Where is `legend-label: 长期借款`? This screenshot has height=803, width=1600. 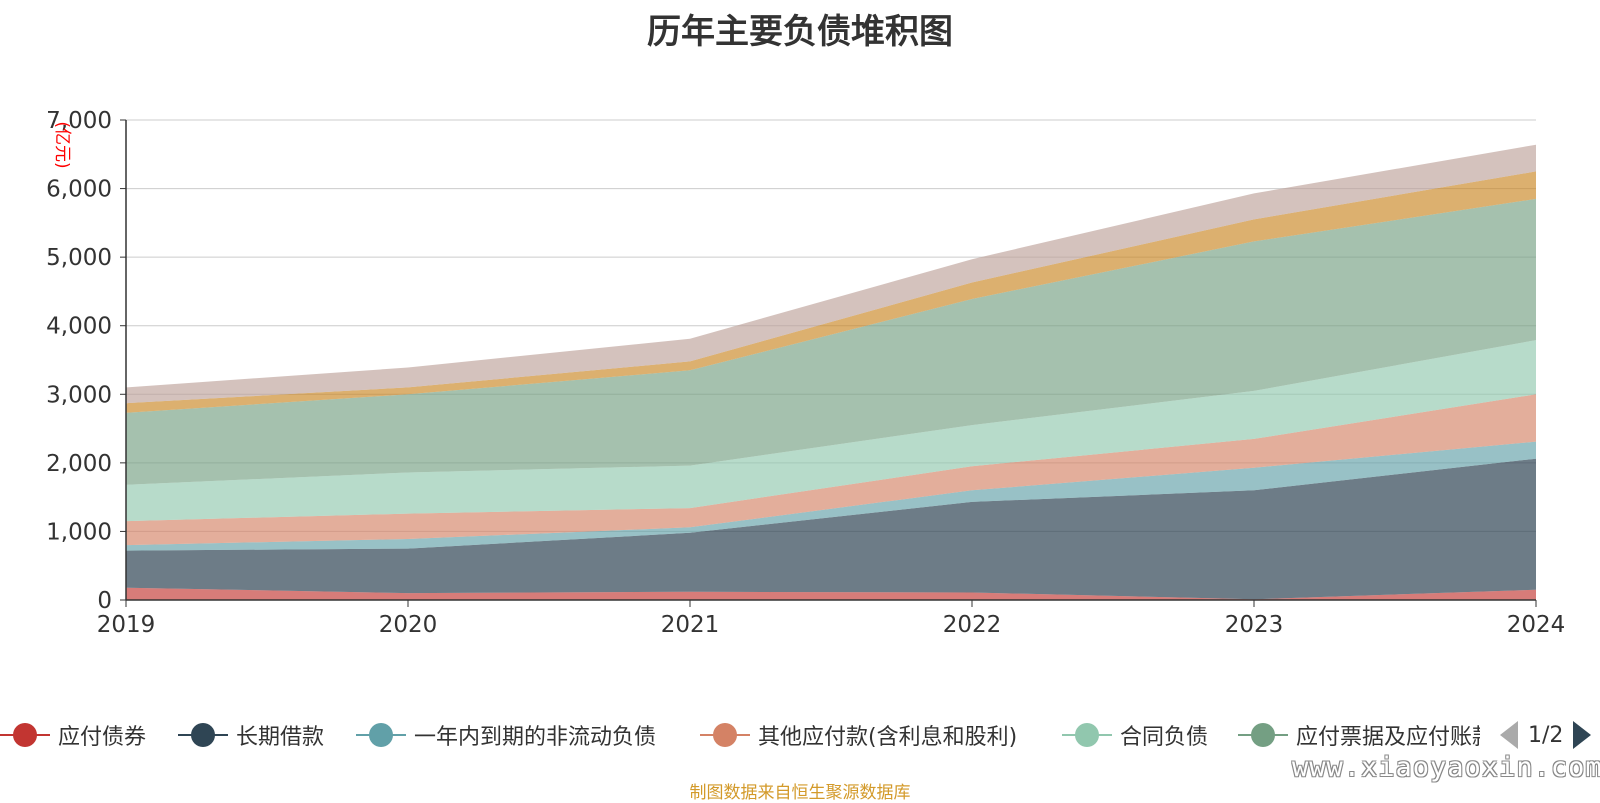 legend-label: 长期借款 is located at coordinates (280, 737).